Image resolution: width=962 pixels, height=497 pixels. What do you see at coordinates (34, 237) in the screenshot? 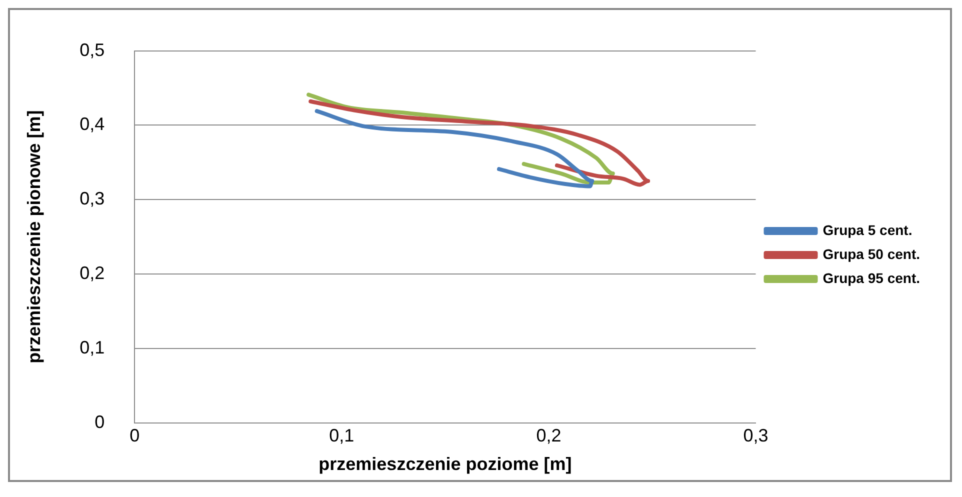
I see `y-axis-title: przemieszczenie pionowe [m]` at bounding box center [34, 237].